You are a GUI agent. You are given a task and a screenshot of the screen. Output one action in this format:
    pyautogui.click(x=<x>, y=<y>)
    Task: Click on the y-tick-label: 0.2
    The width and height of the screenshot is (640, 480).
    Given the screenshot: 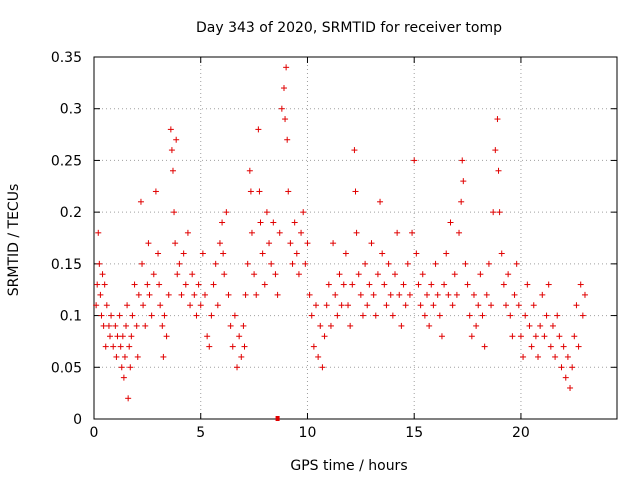 What is the action you would take?
    pyautogui.click(x=71, y=213)
    